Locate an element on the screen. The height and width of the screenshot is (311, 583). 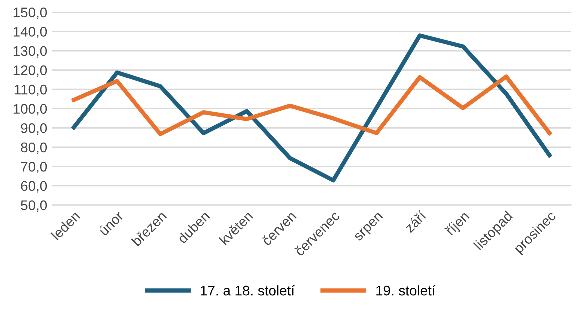
y-tick-label: 60,0 is located at coordinates (34, 187).